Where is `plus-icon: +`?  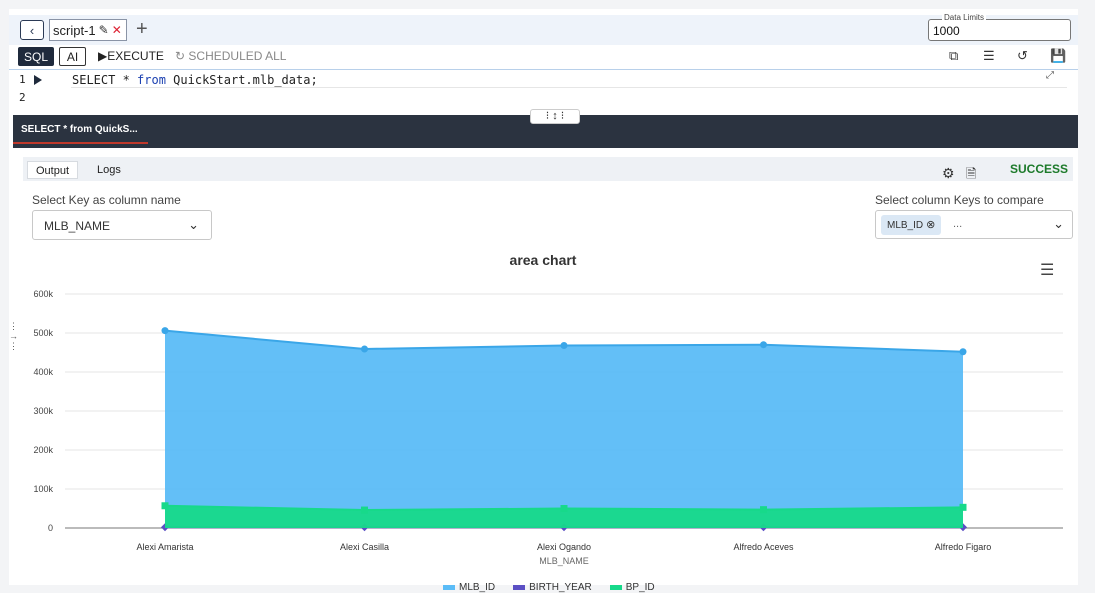
plus-icon: + is located at coordinates (142, 29).